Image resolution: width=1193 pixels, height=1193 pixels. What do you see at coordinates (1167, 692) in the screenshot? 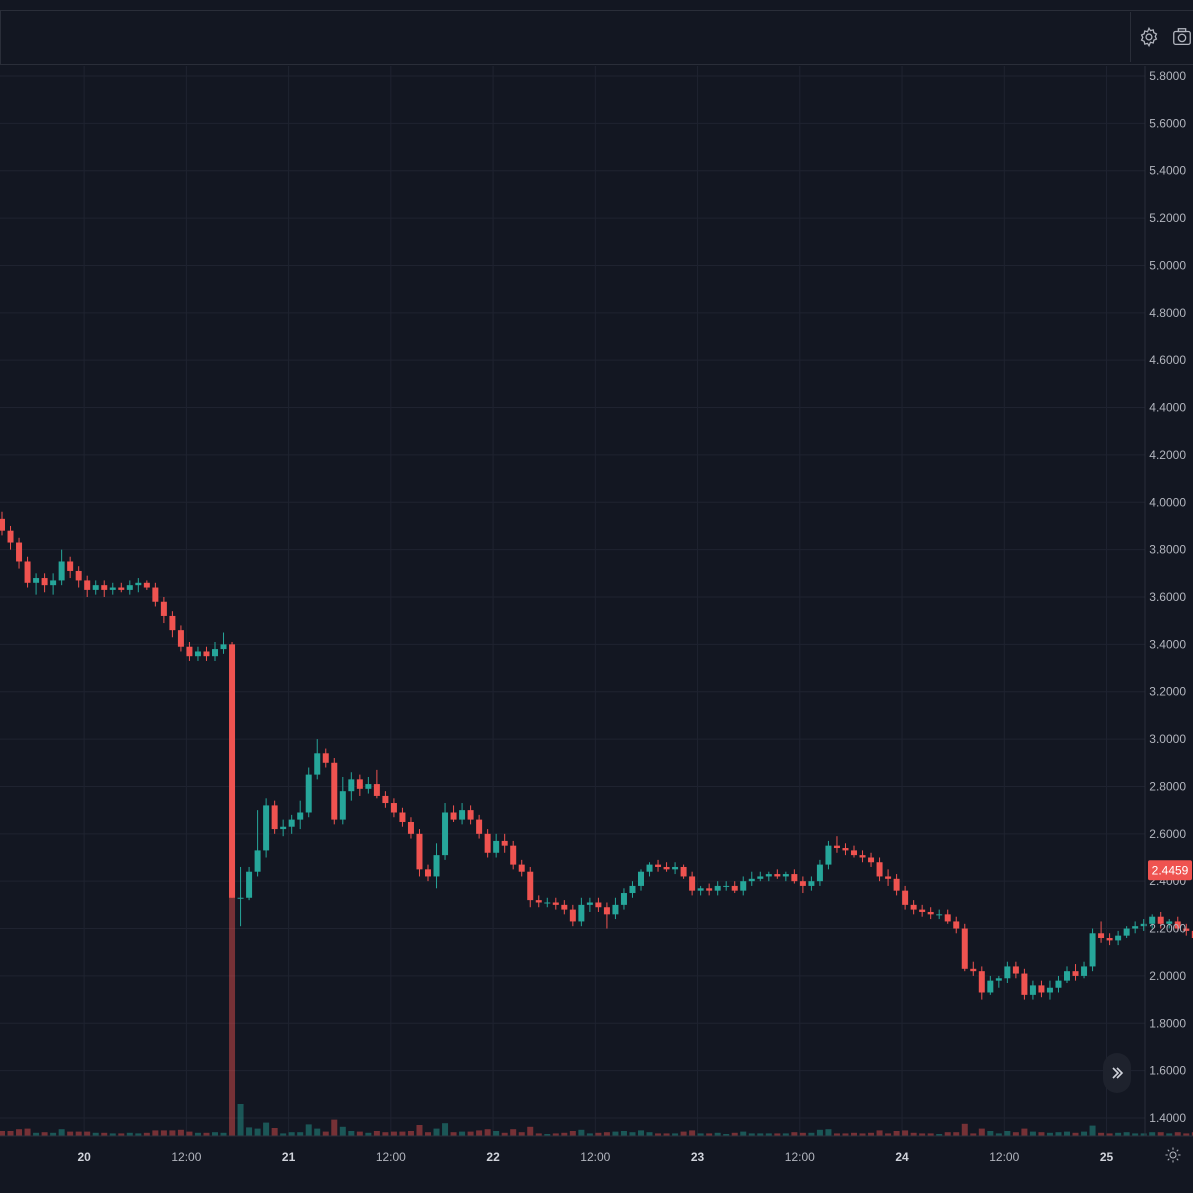
I see `price-tick-label: 3.2000` at bounding box center [1167, 692].